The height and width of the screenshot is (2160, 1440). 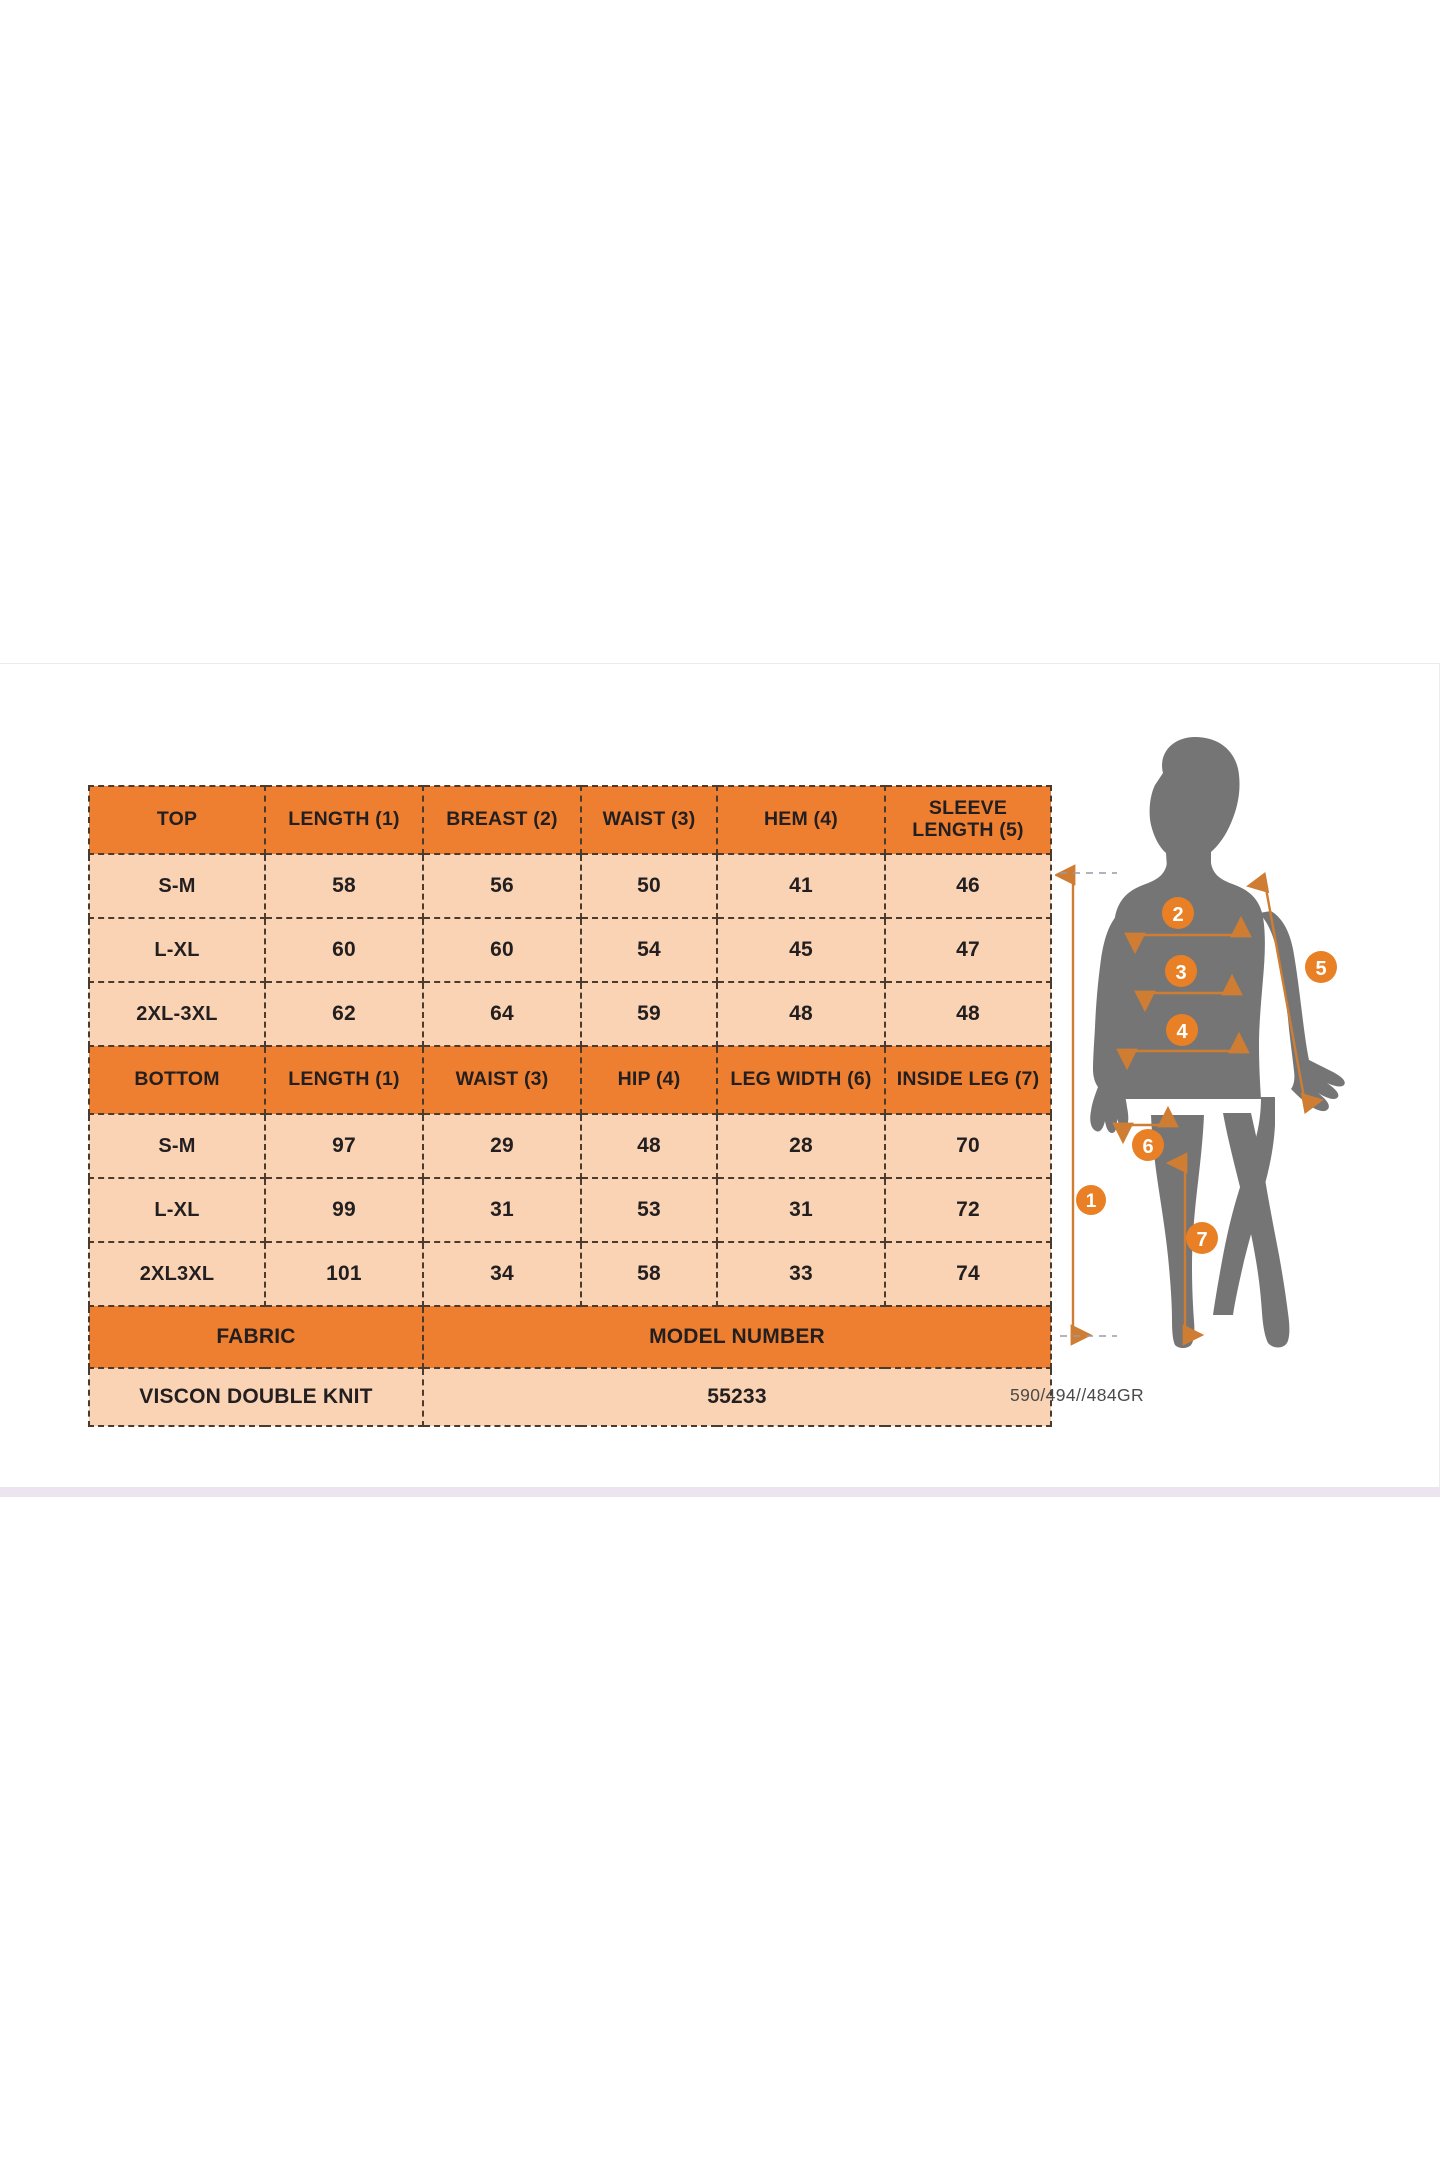 What do you see at coordinates (801, 1014) in the screenshot?
I see `cell-top-2xl3xl-hem: 48` at bounding box center [801, 1014].